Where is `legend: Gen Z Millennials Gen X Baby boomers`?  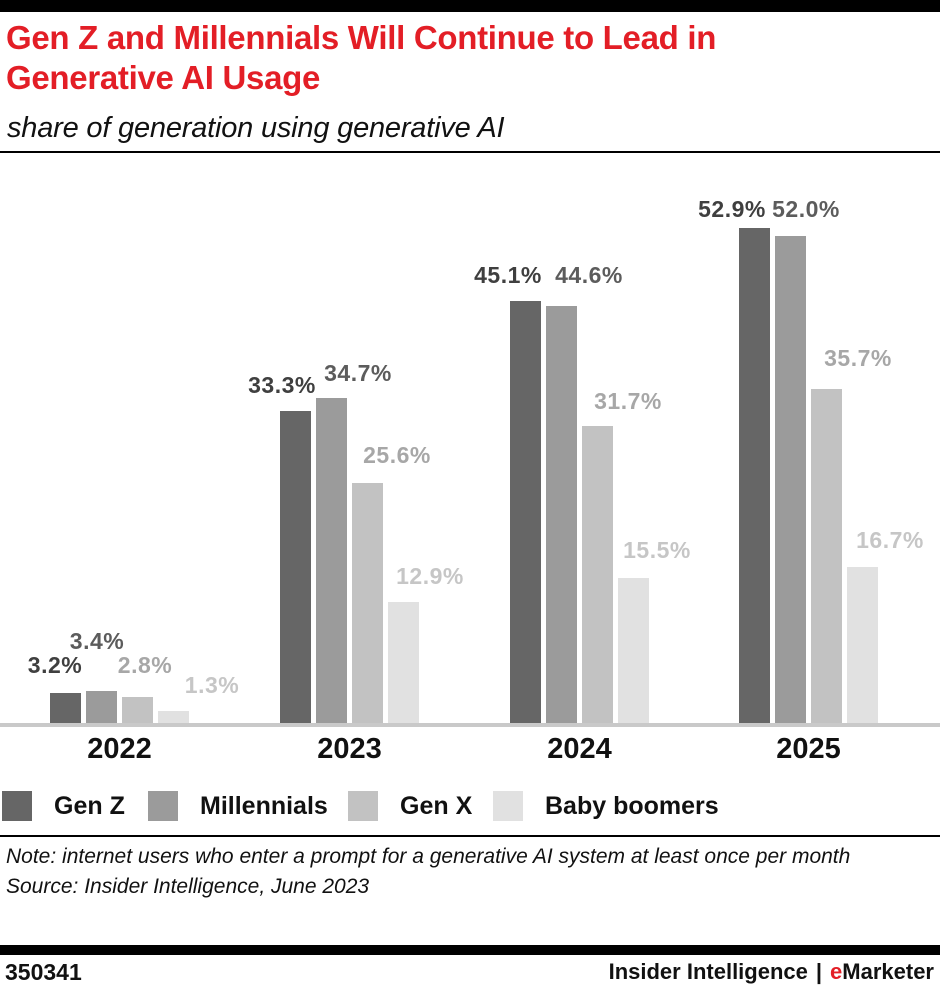 legend: Gen Z Millennials Gen X Baby boomers is located at coordinates (470, 806).